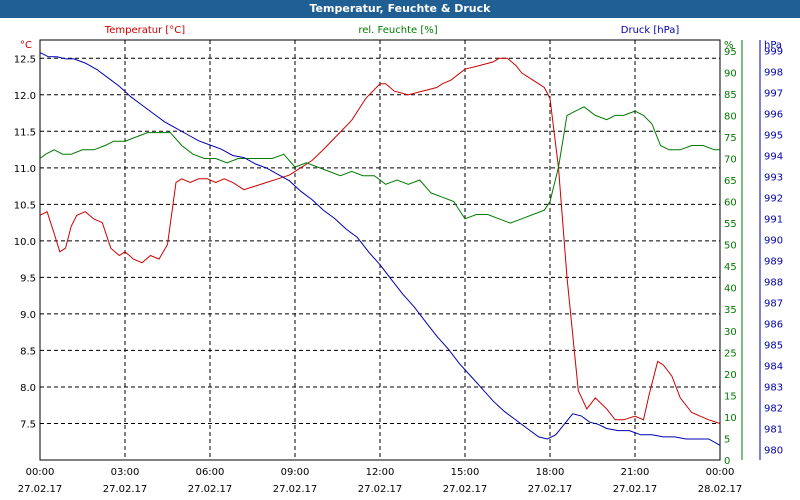  Describe the element at coordinates (727, 439) in the screenshot. I see `humidity-tick-label: 5` at that location.